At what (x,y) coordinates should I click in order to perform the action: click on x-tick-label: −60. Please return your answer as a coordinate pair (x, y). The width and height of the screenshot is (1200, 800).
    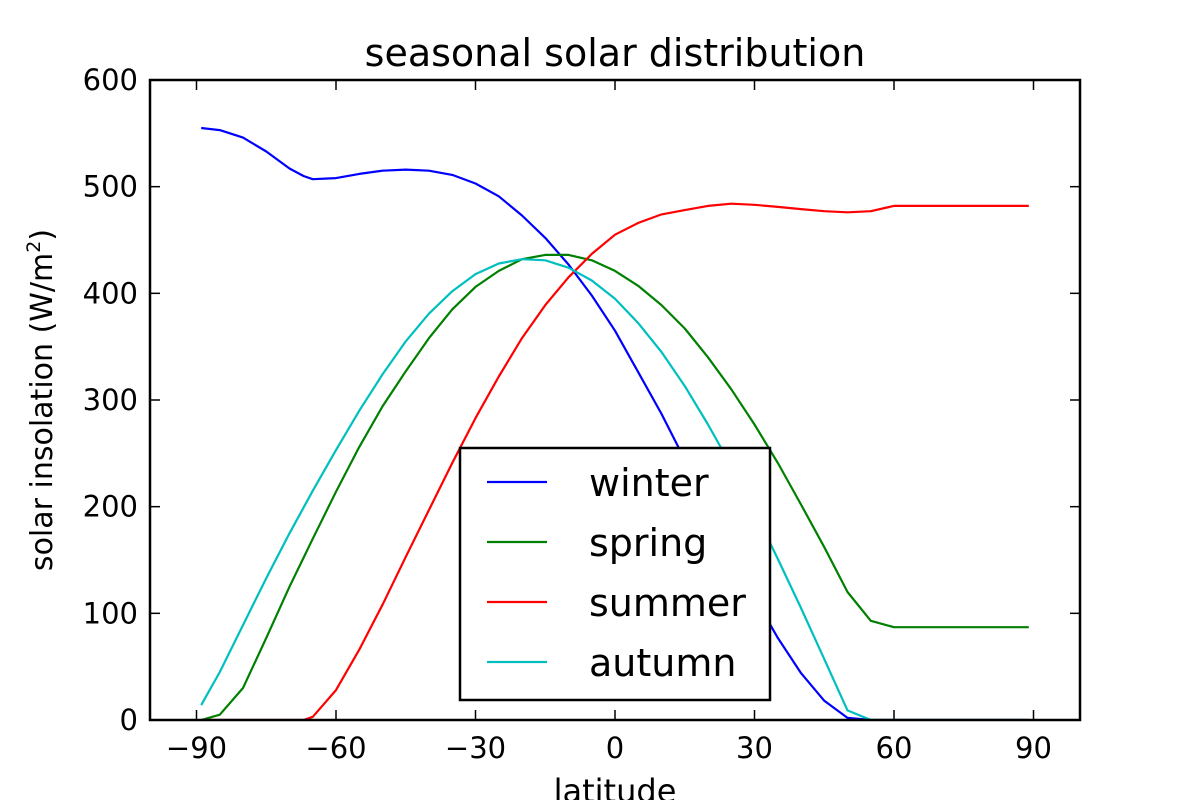
    Looking at the image, I should click on (335, 748).